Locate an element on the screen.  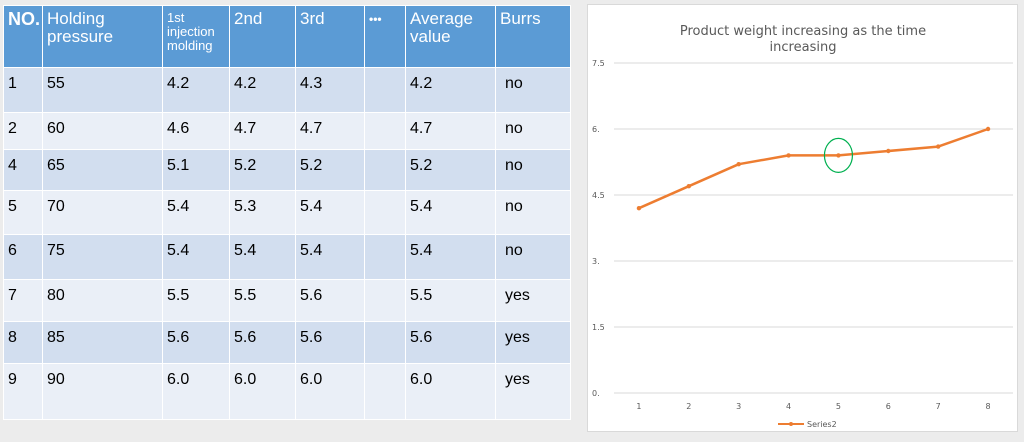
cell-2nd: 5.3 is located at coordinates (262, 212).